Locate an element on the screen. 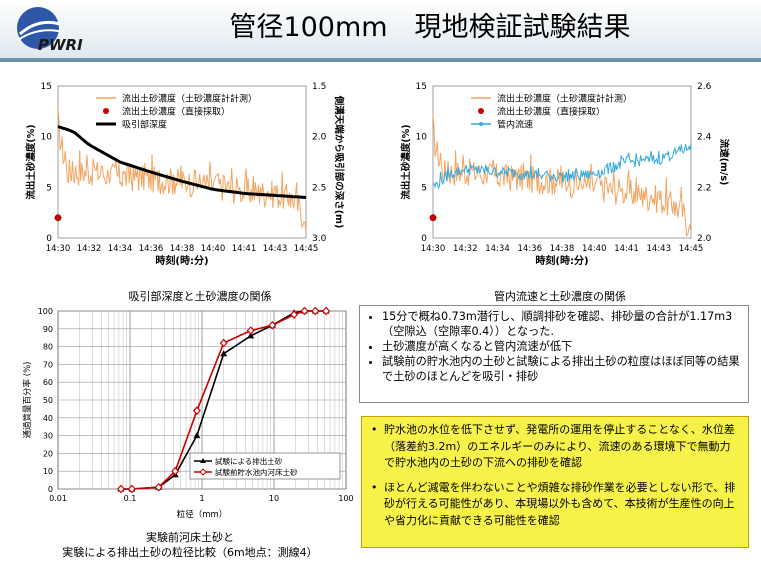 This screenshot has width=761, height=562. legend-box is located at coordinates (265, 466).